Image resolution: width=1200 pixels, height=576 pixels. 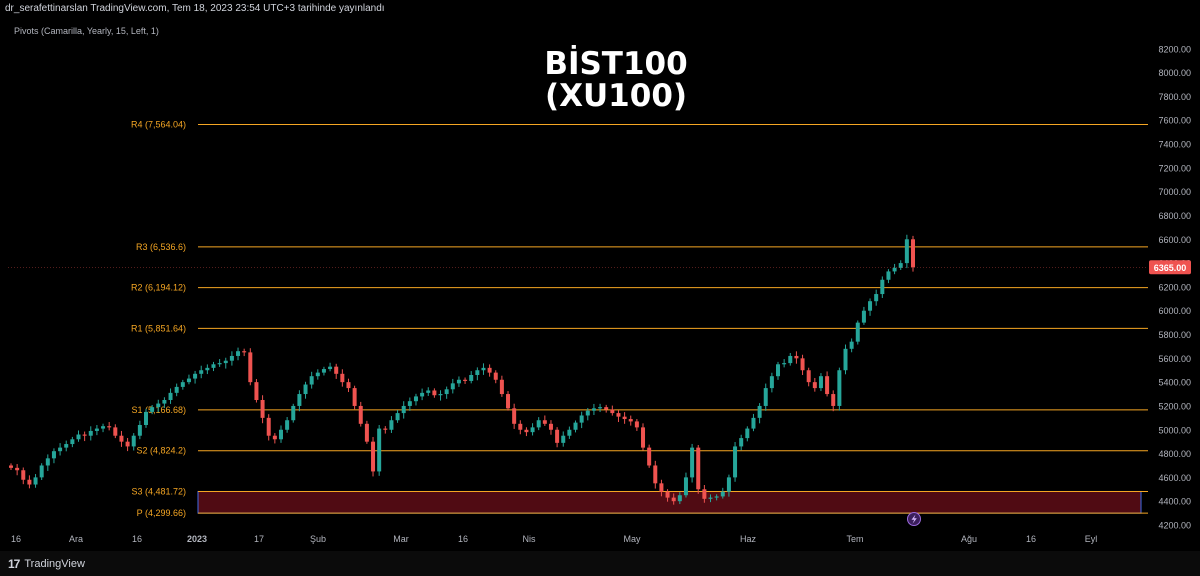 I want to click on footer-bar: 17 TradingView, so click(x=600, y=563).